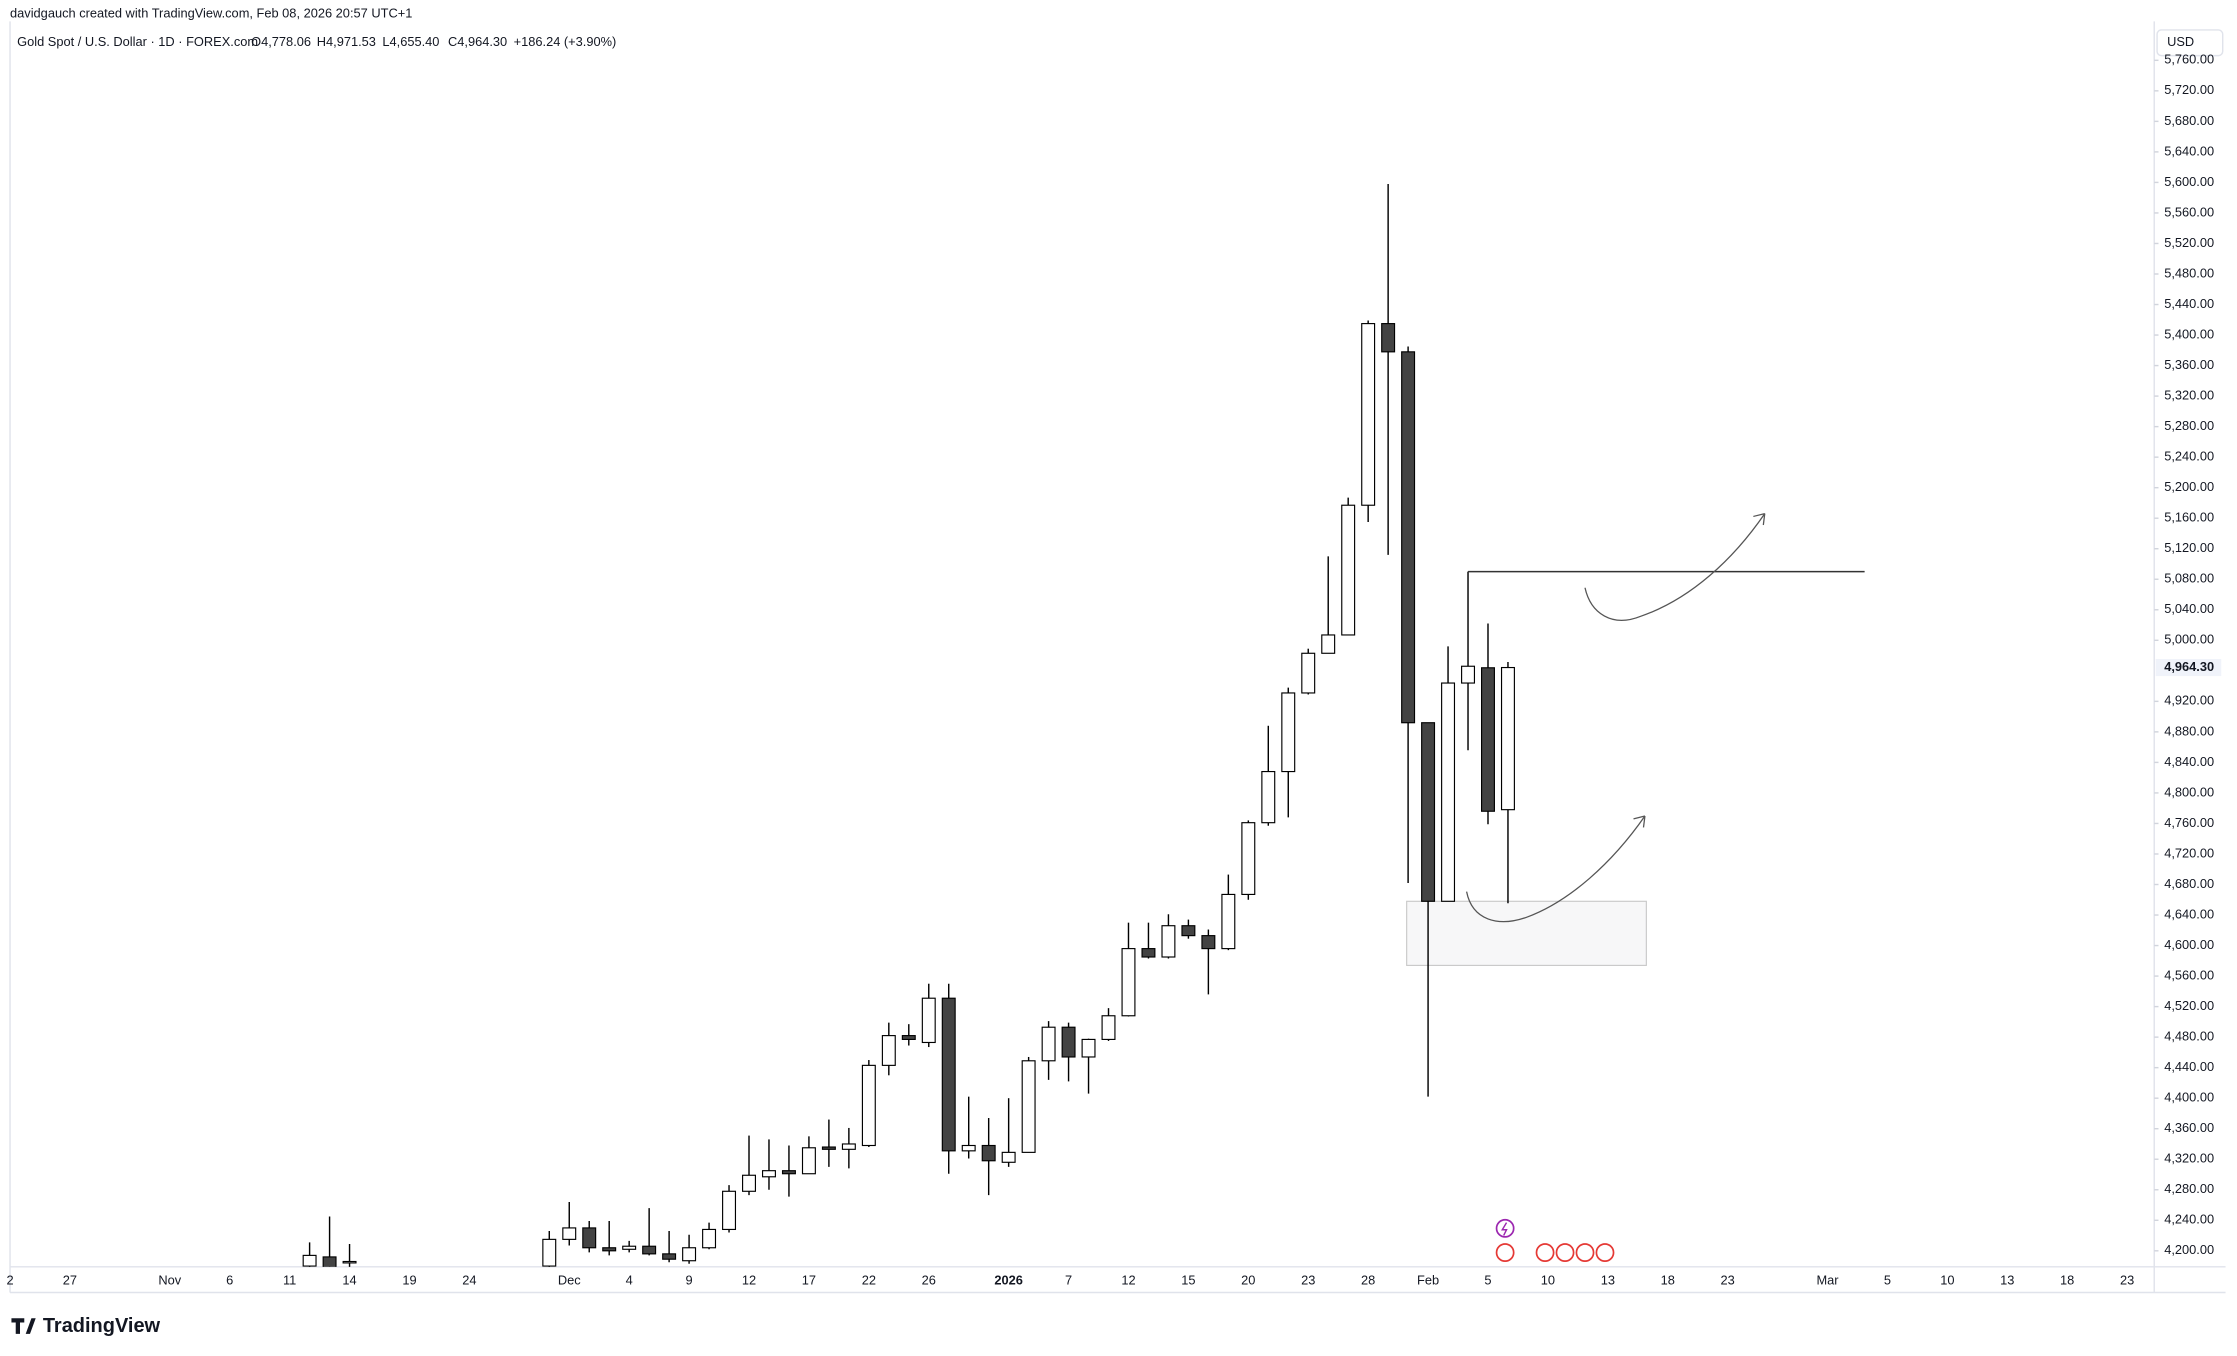 This screenshot has height=1356, width=2237. I want to click on currency-button, so click(2190, 43).